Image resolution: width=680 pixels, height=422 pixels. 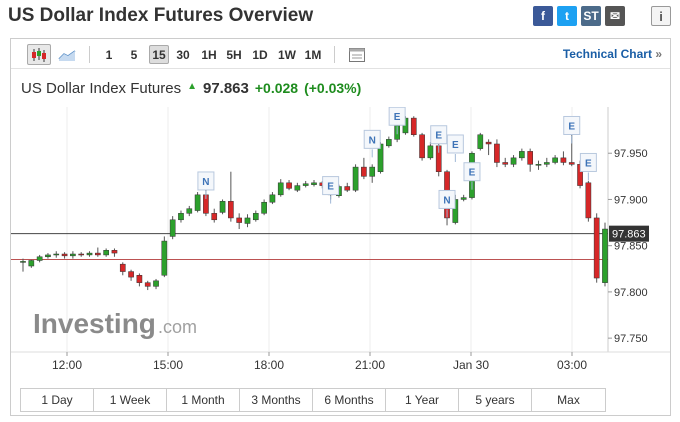 I want to click on interval-button-1d: 1D, so click(x=260, y=54).